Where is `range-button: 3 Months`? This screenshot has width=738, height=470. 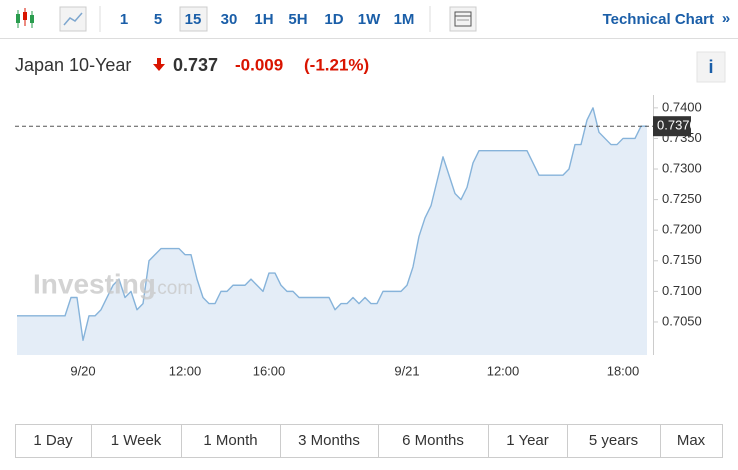 range-button: 3 Months is located at coordinates (329, 440).